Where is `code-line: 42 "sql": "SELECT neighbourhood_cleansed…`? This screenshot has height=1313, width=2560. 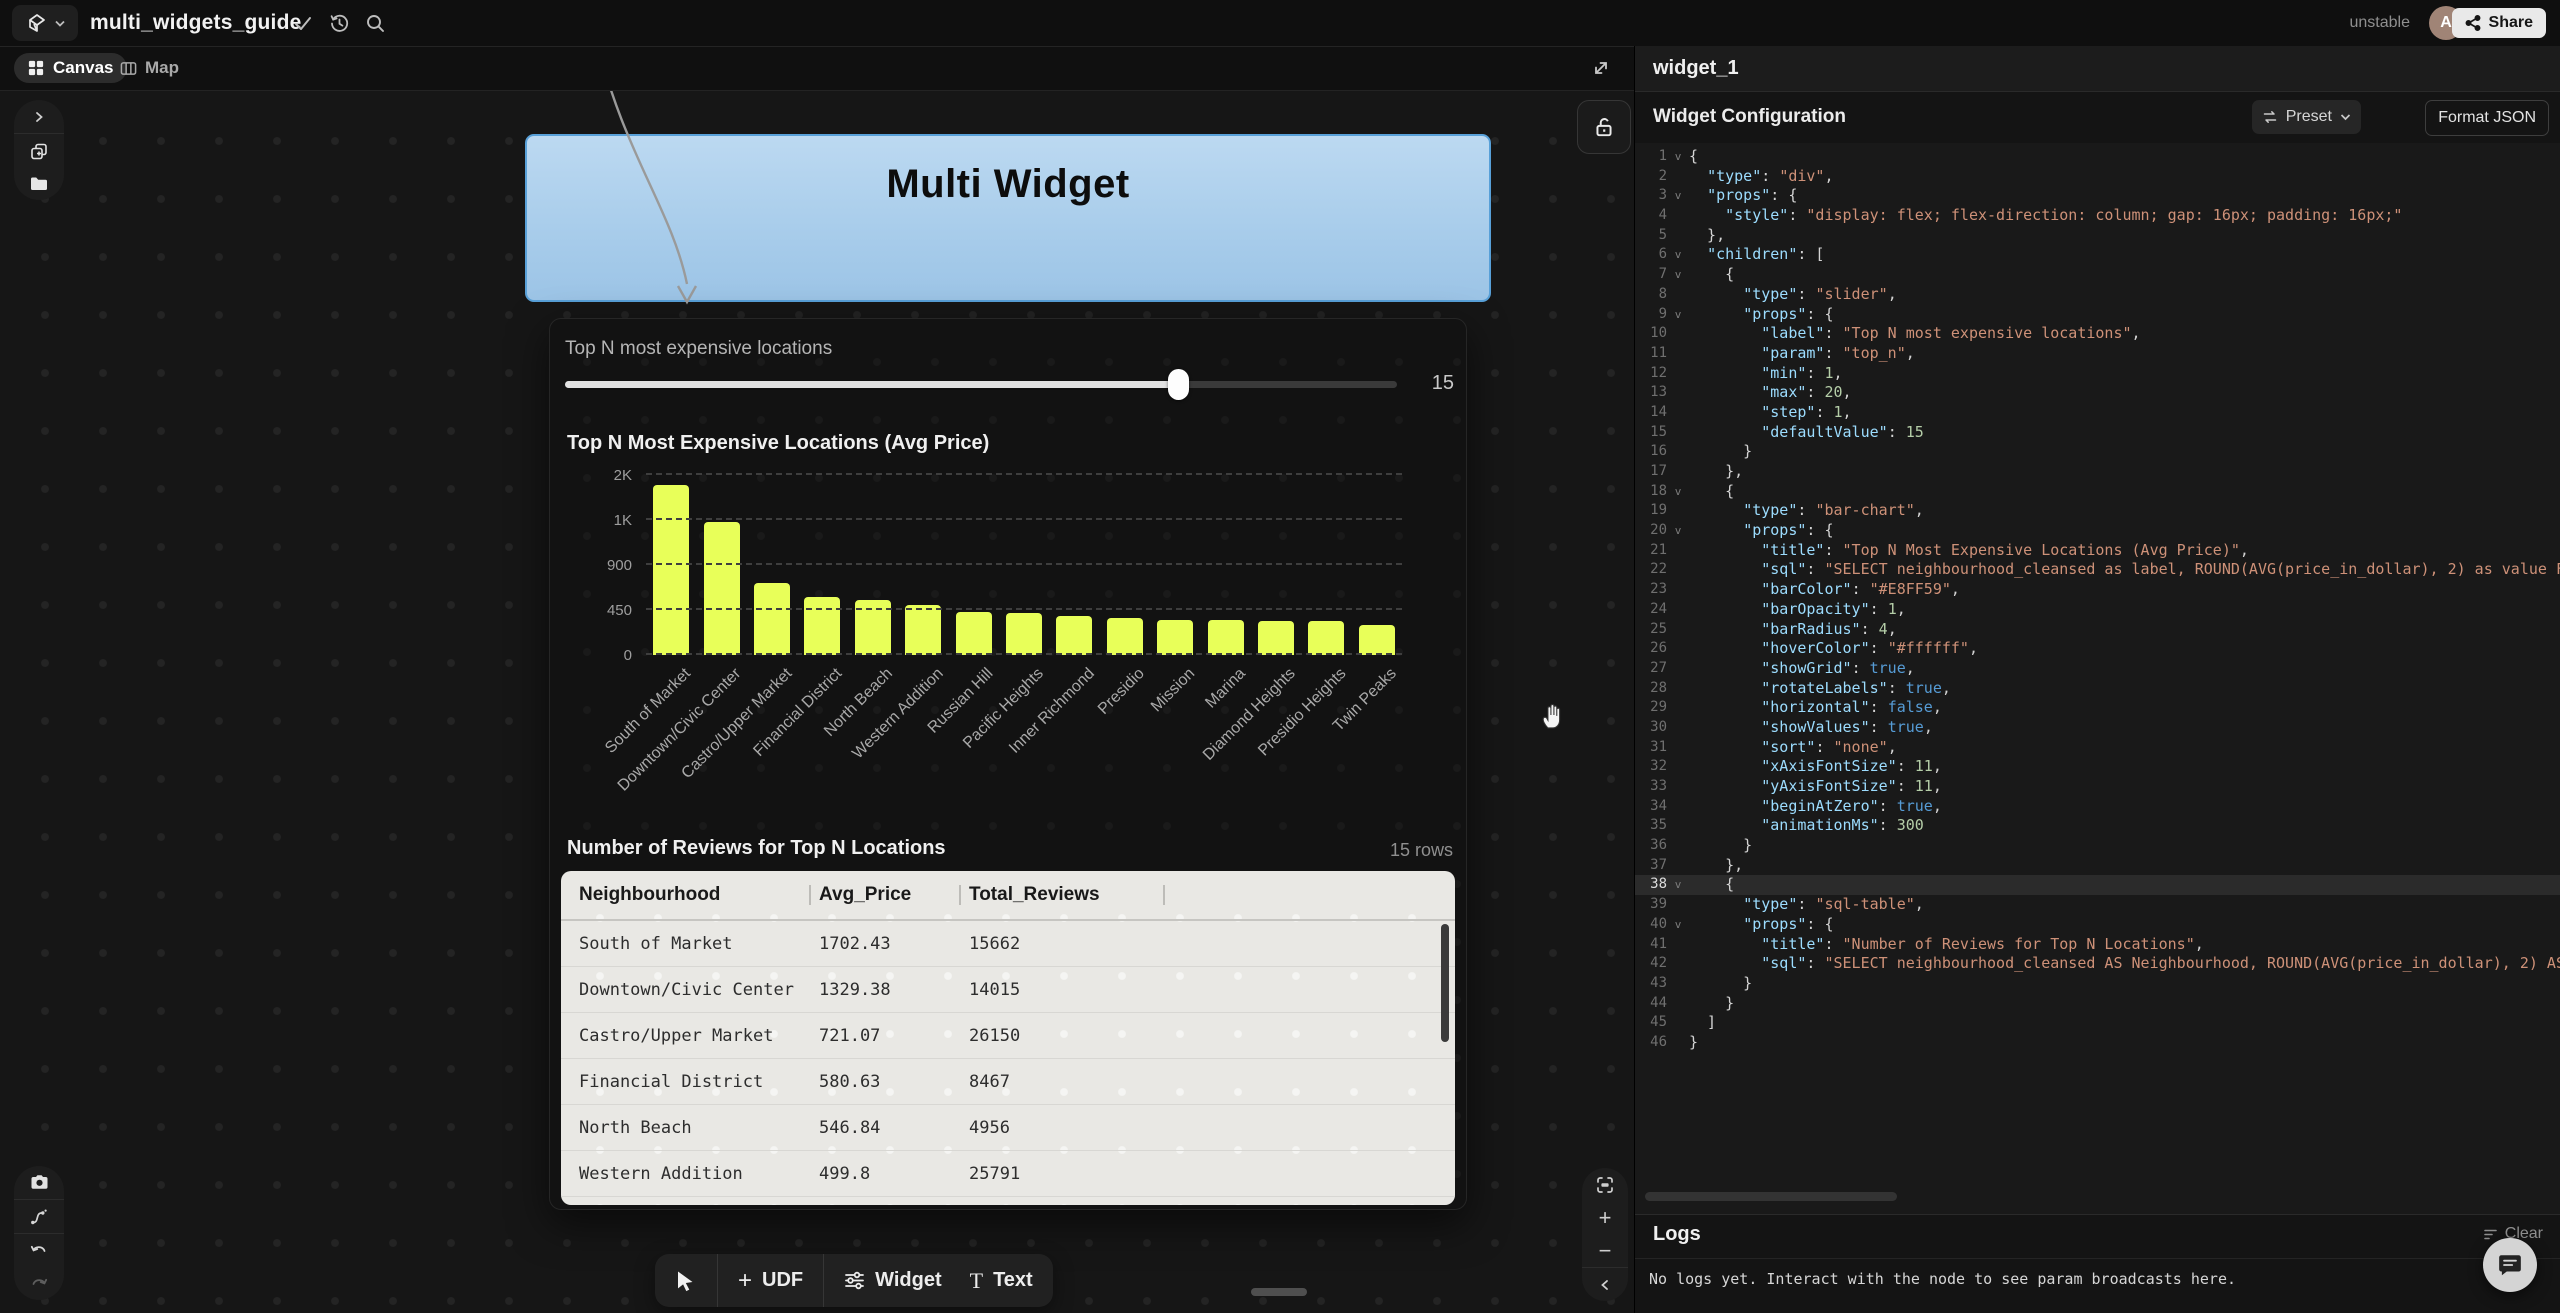
code-line: 42 "sql": "SELECT neighbourhood_cleansed… is located at coordinates (2097, 964).